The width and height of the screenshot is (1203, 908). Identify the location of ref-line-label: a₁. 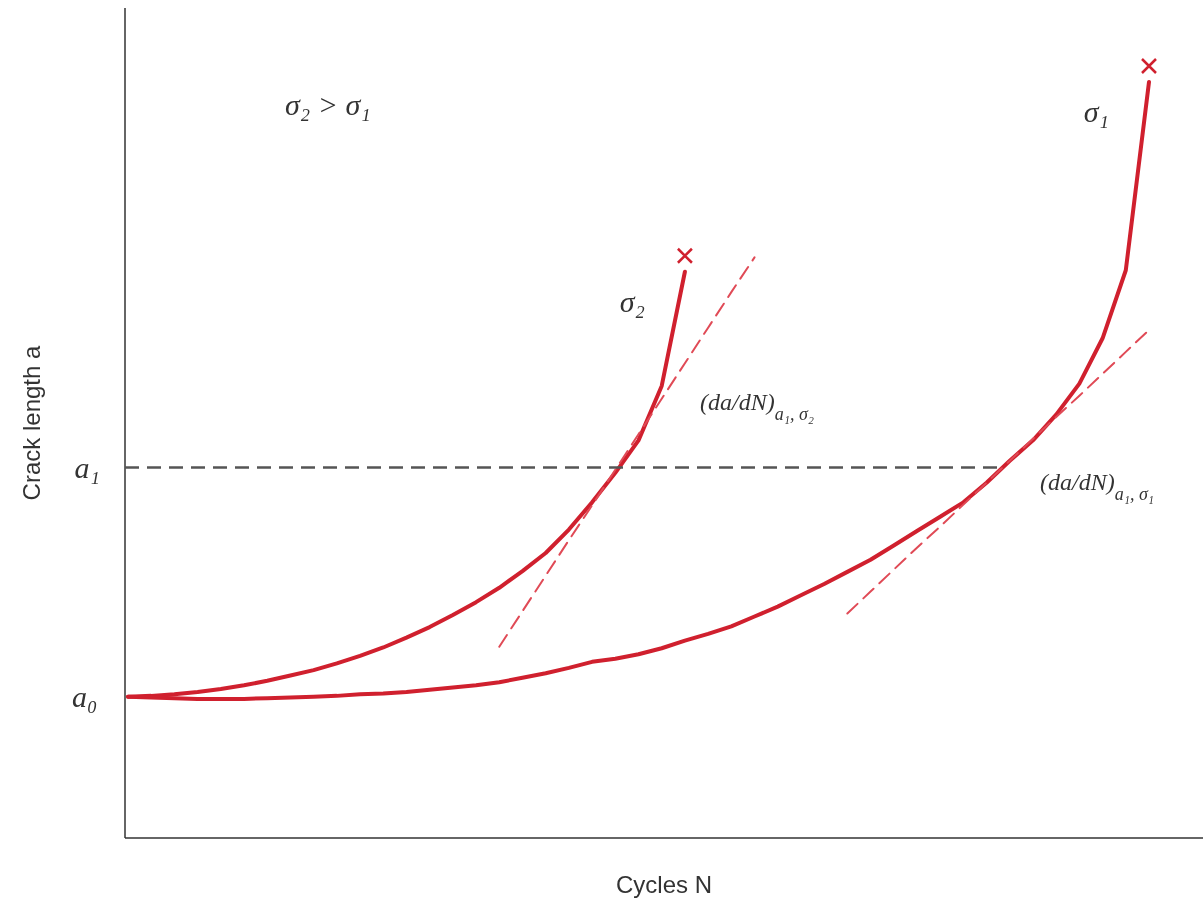
(87, 467).